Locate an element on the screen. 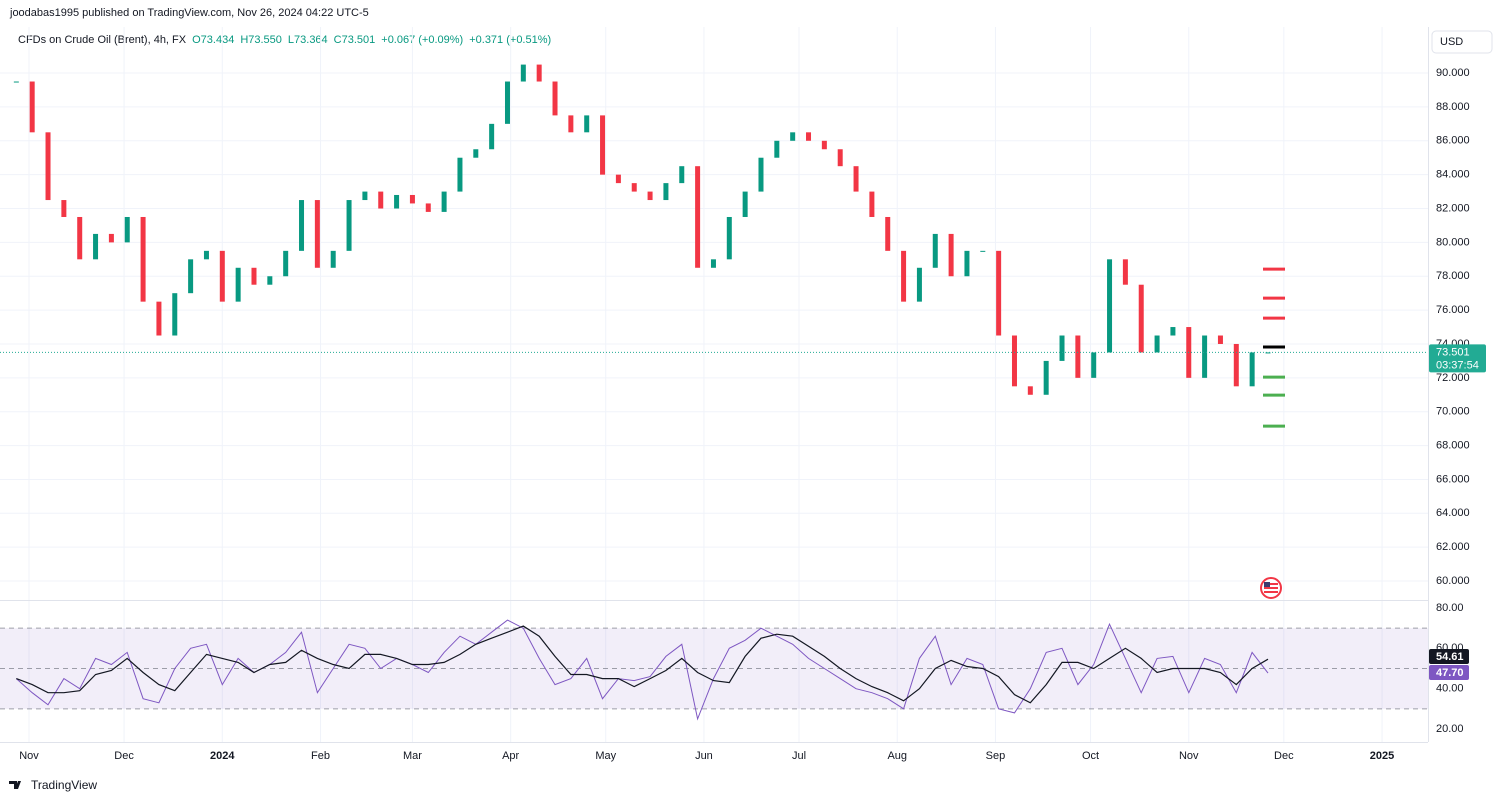 This screenshot has width=1500, height=802. close: C73.501 is located at coordinates (355, 40).